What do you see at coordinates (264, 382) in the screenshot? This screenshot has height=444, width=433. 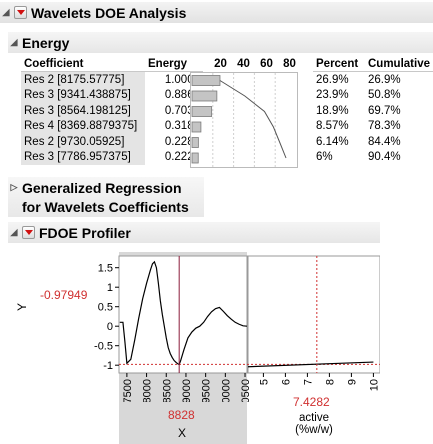 I see `active-tick-label: 5` at bounding box center [264, 382].